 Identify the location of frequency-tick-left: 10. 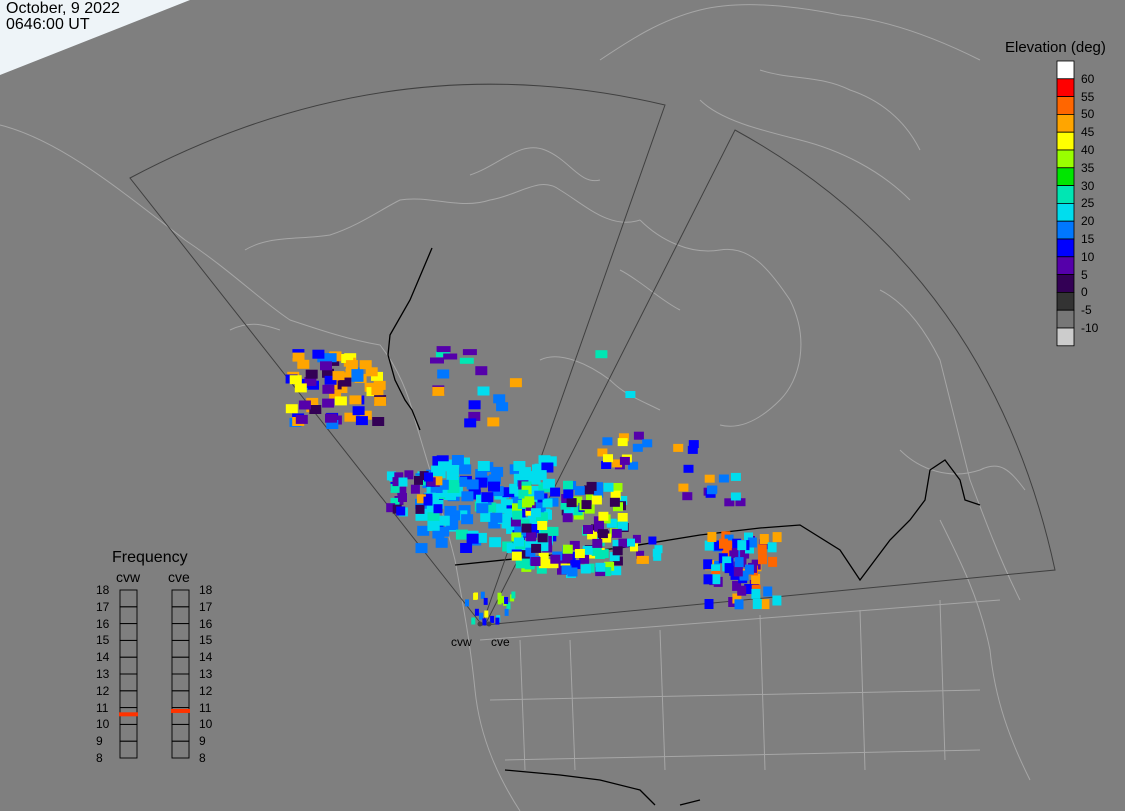
(103, 724).